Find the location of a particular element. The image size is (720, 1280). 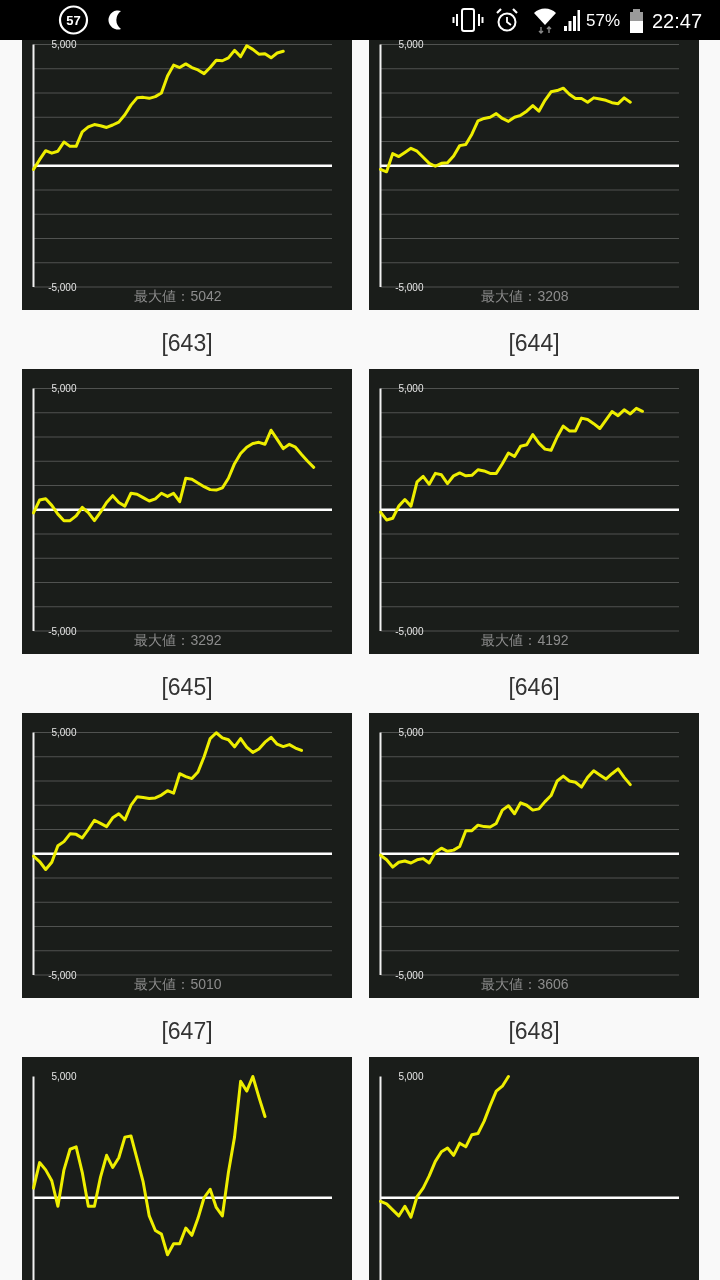

chart-title: [647] is located at coordinates (187, 1031).